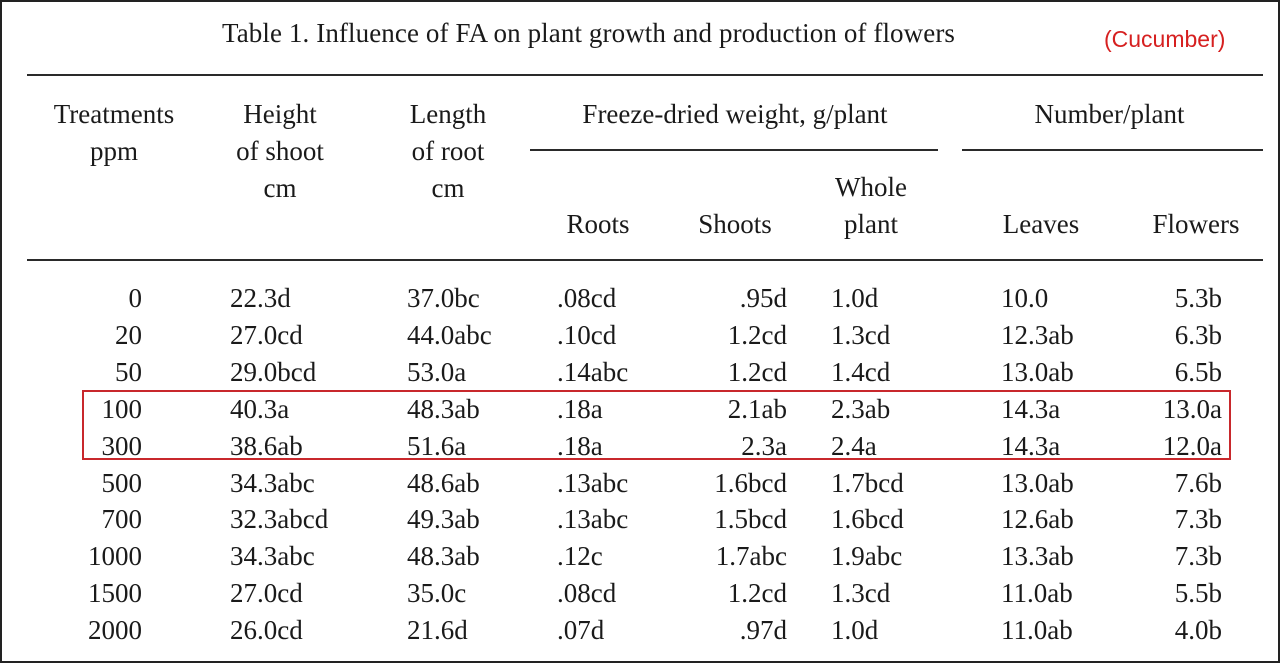  Describe the element at coordinates (266, 445) in the screenshot. I see `cell-height: 38.6ab` at that location.